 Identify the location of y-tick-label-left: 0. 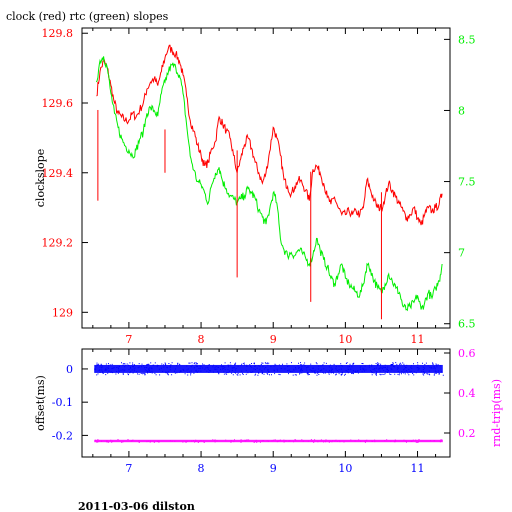
(69, 369).